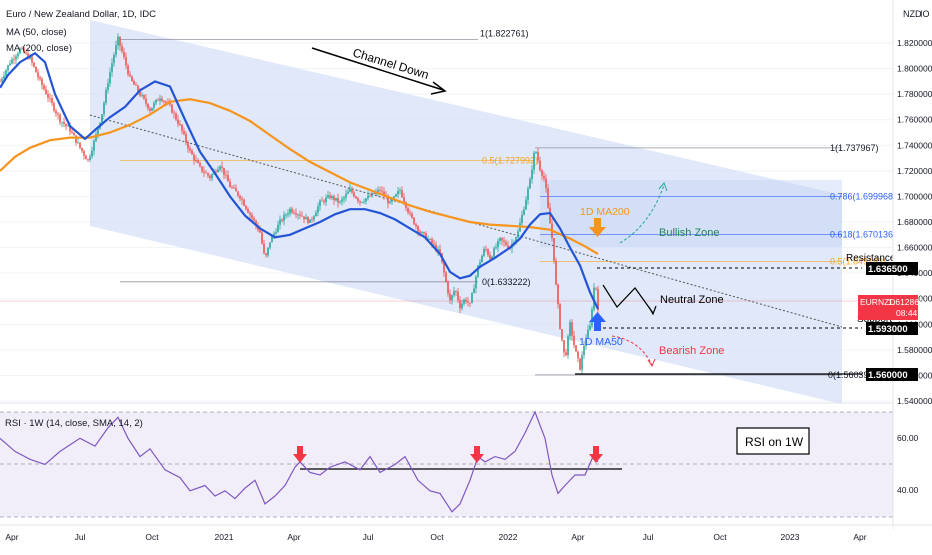 Image resolution: width=932 pixels, height=555 pixels. Describe the element at coordinates (691, 351) in the screenshot. I see `bearish-zone-label: Bearish Zone` at that location.